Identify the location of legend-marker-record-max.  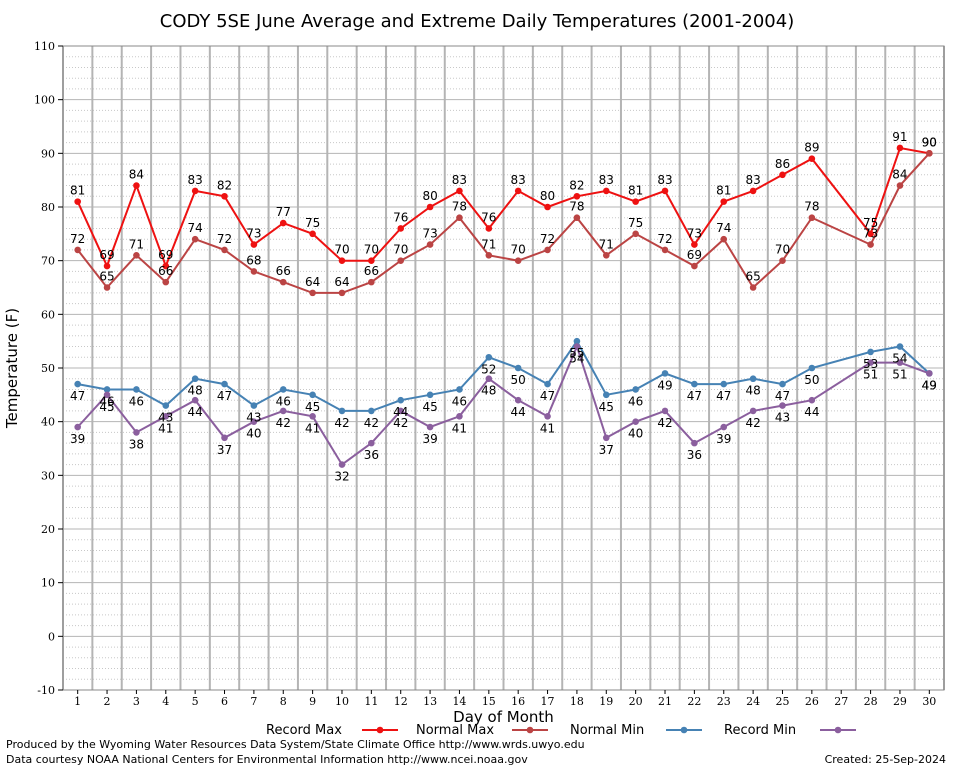
(380, 730).